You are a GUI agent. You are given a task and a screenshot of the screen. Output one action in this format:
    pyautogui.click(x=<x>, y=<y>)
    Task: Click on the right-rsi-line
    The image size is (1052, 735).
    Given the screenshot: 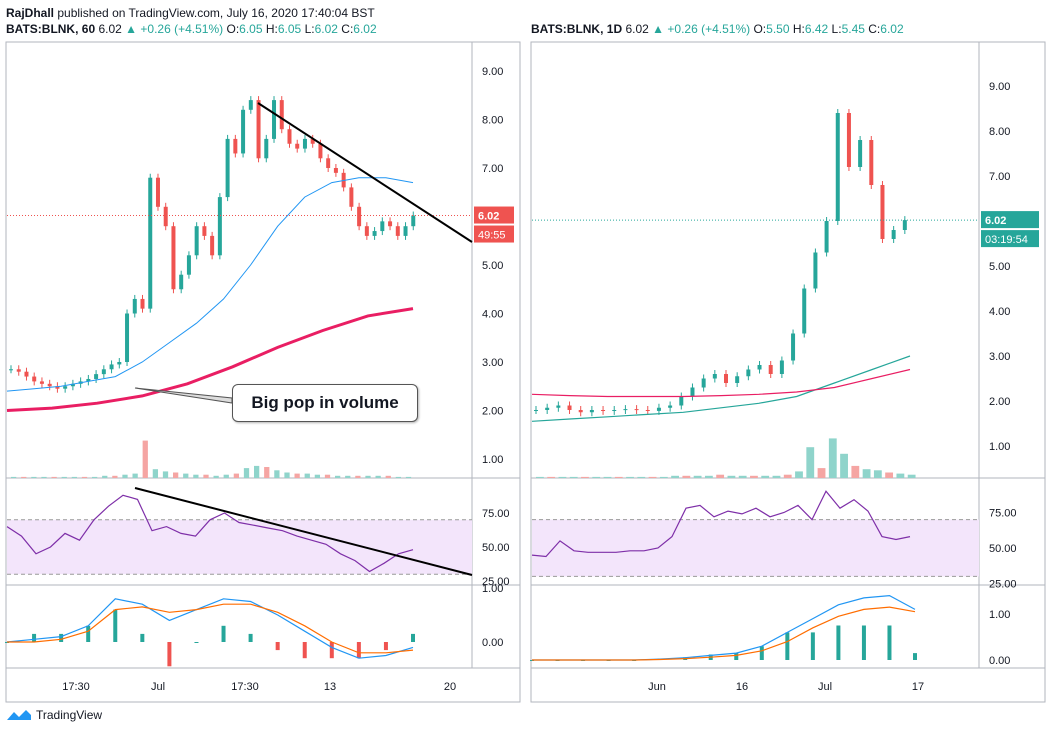 What is the action you would take?
    pyautogui.click(x=721, y=524)
    